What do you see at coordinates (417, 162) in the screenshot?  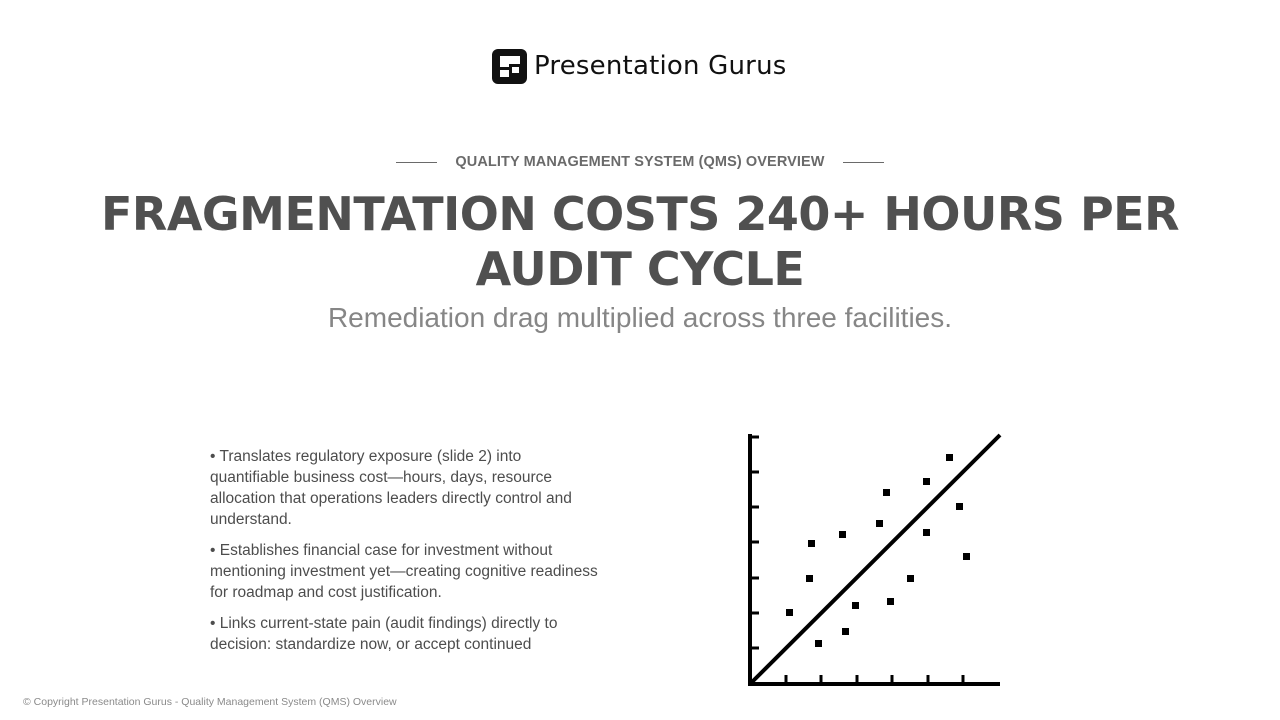 I see `eyebrow-divider-left` at bounding box center [417, 162].